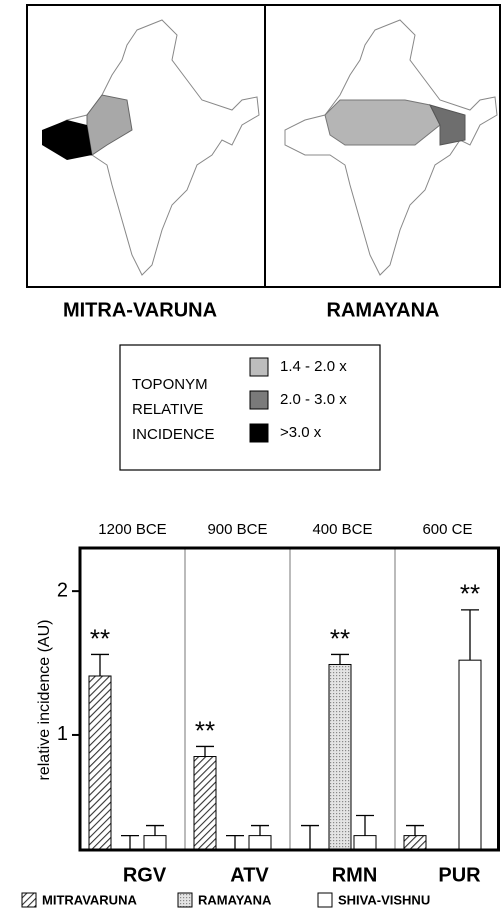 The image size is (501, 915). I want to click on legend-label: 1.4 - 2.0 x, so click(313, 366).